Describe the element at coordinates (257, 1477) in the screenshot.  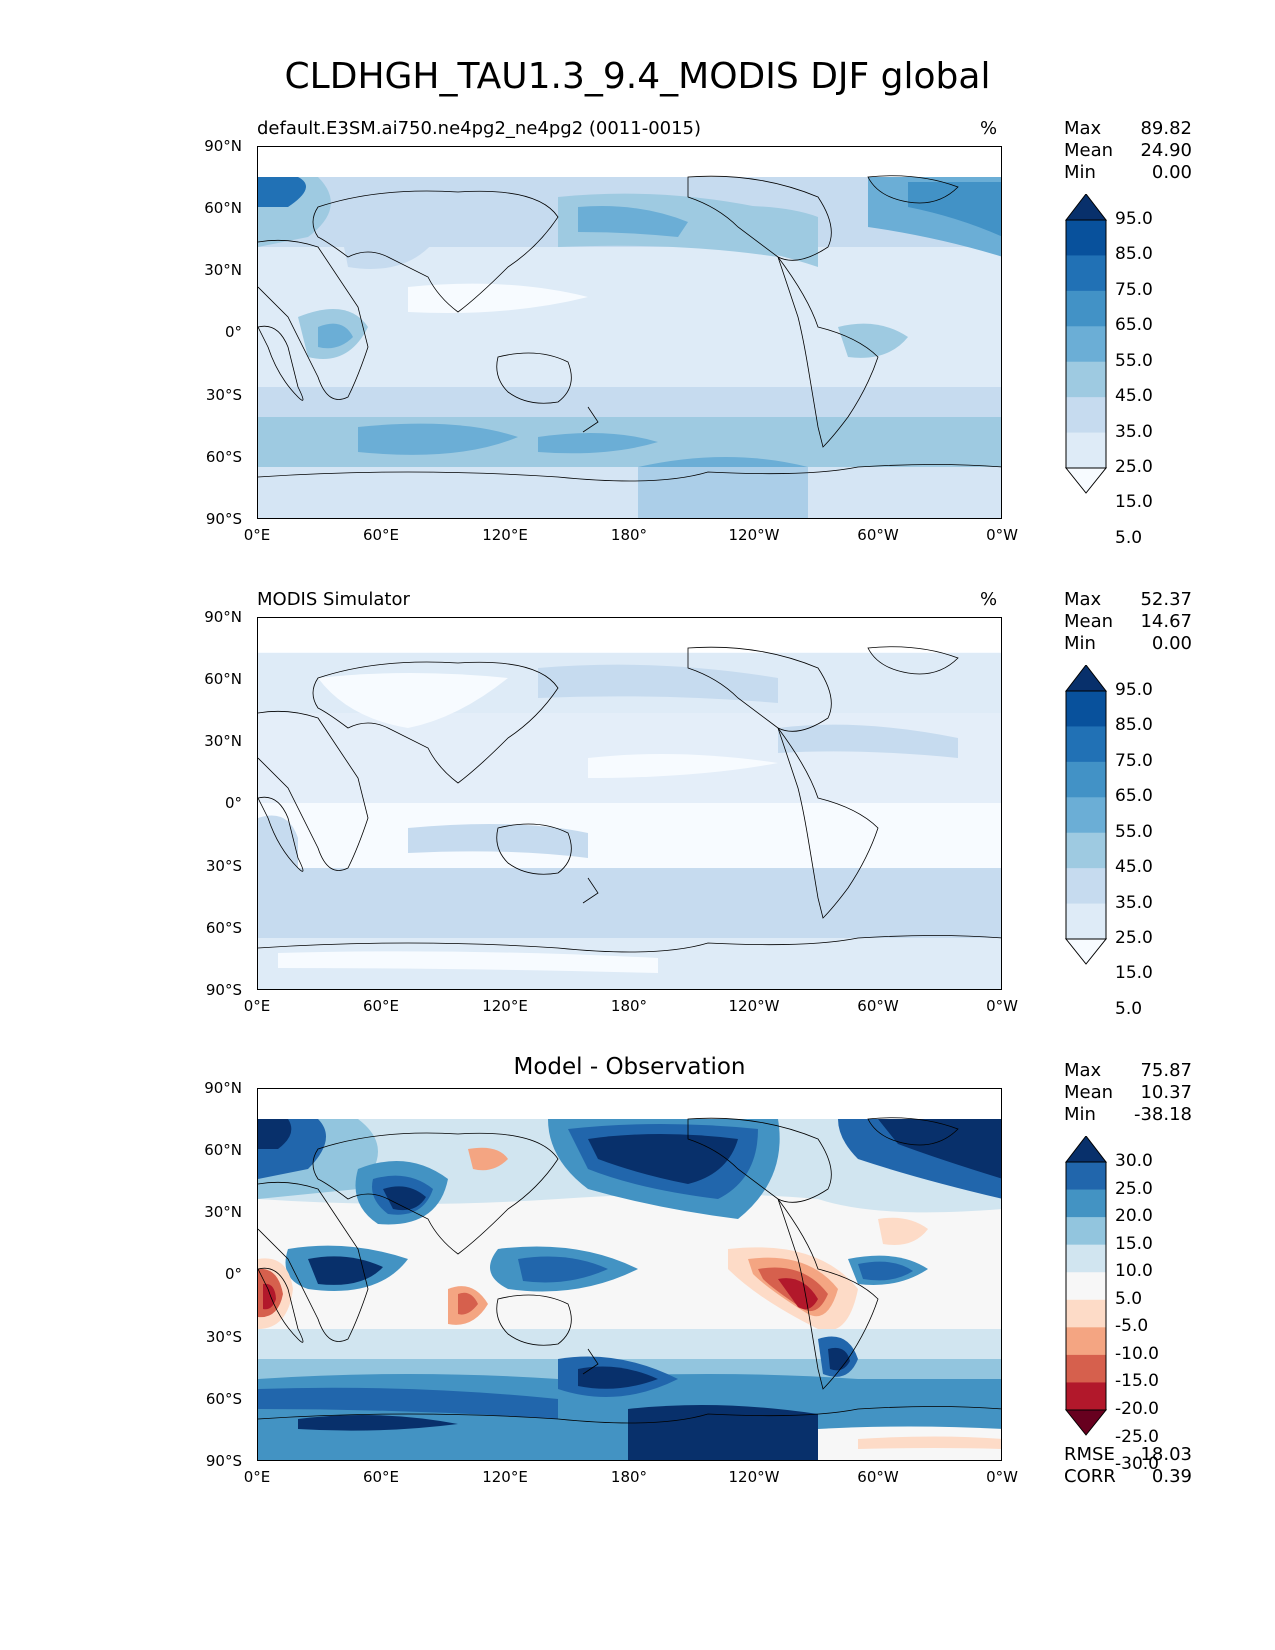
I see `lon-label: 0°E` at that location.